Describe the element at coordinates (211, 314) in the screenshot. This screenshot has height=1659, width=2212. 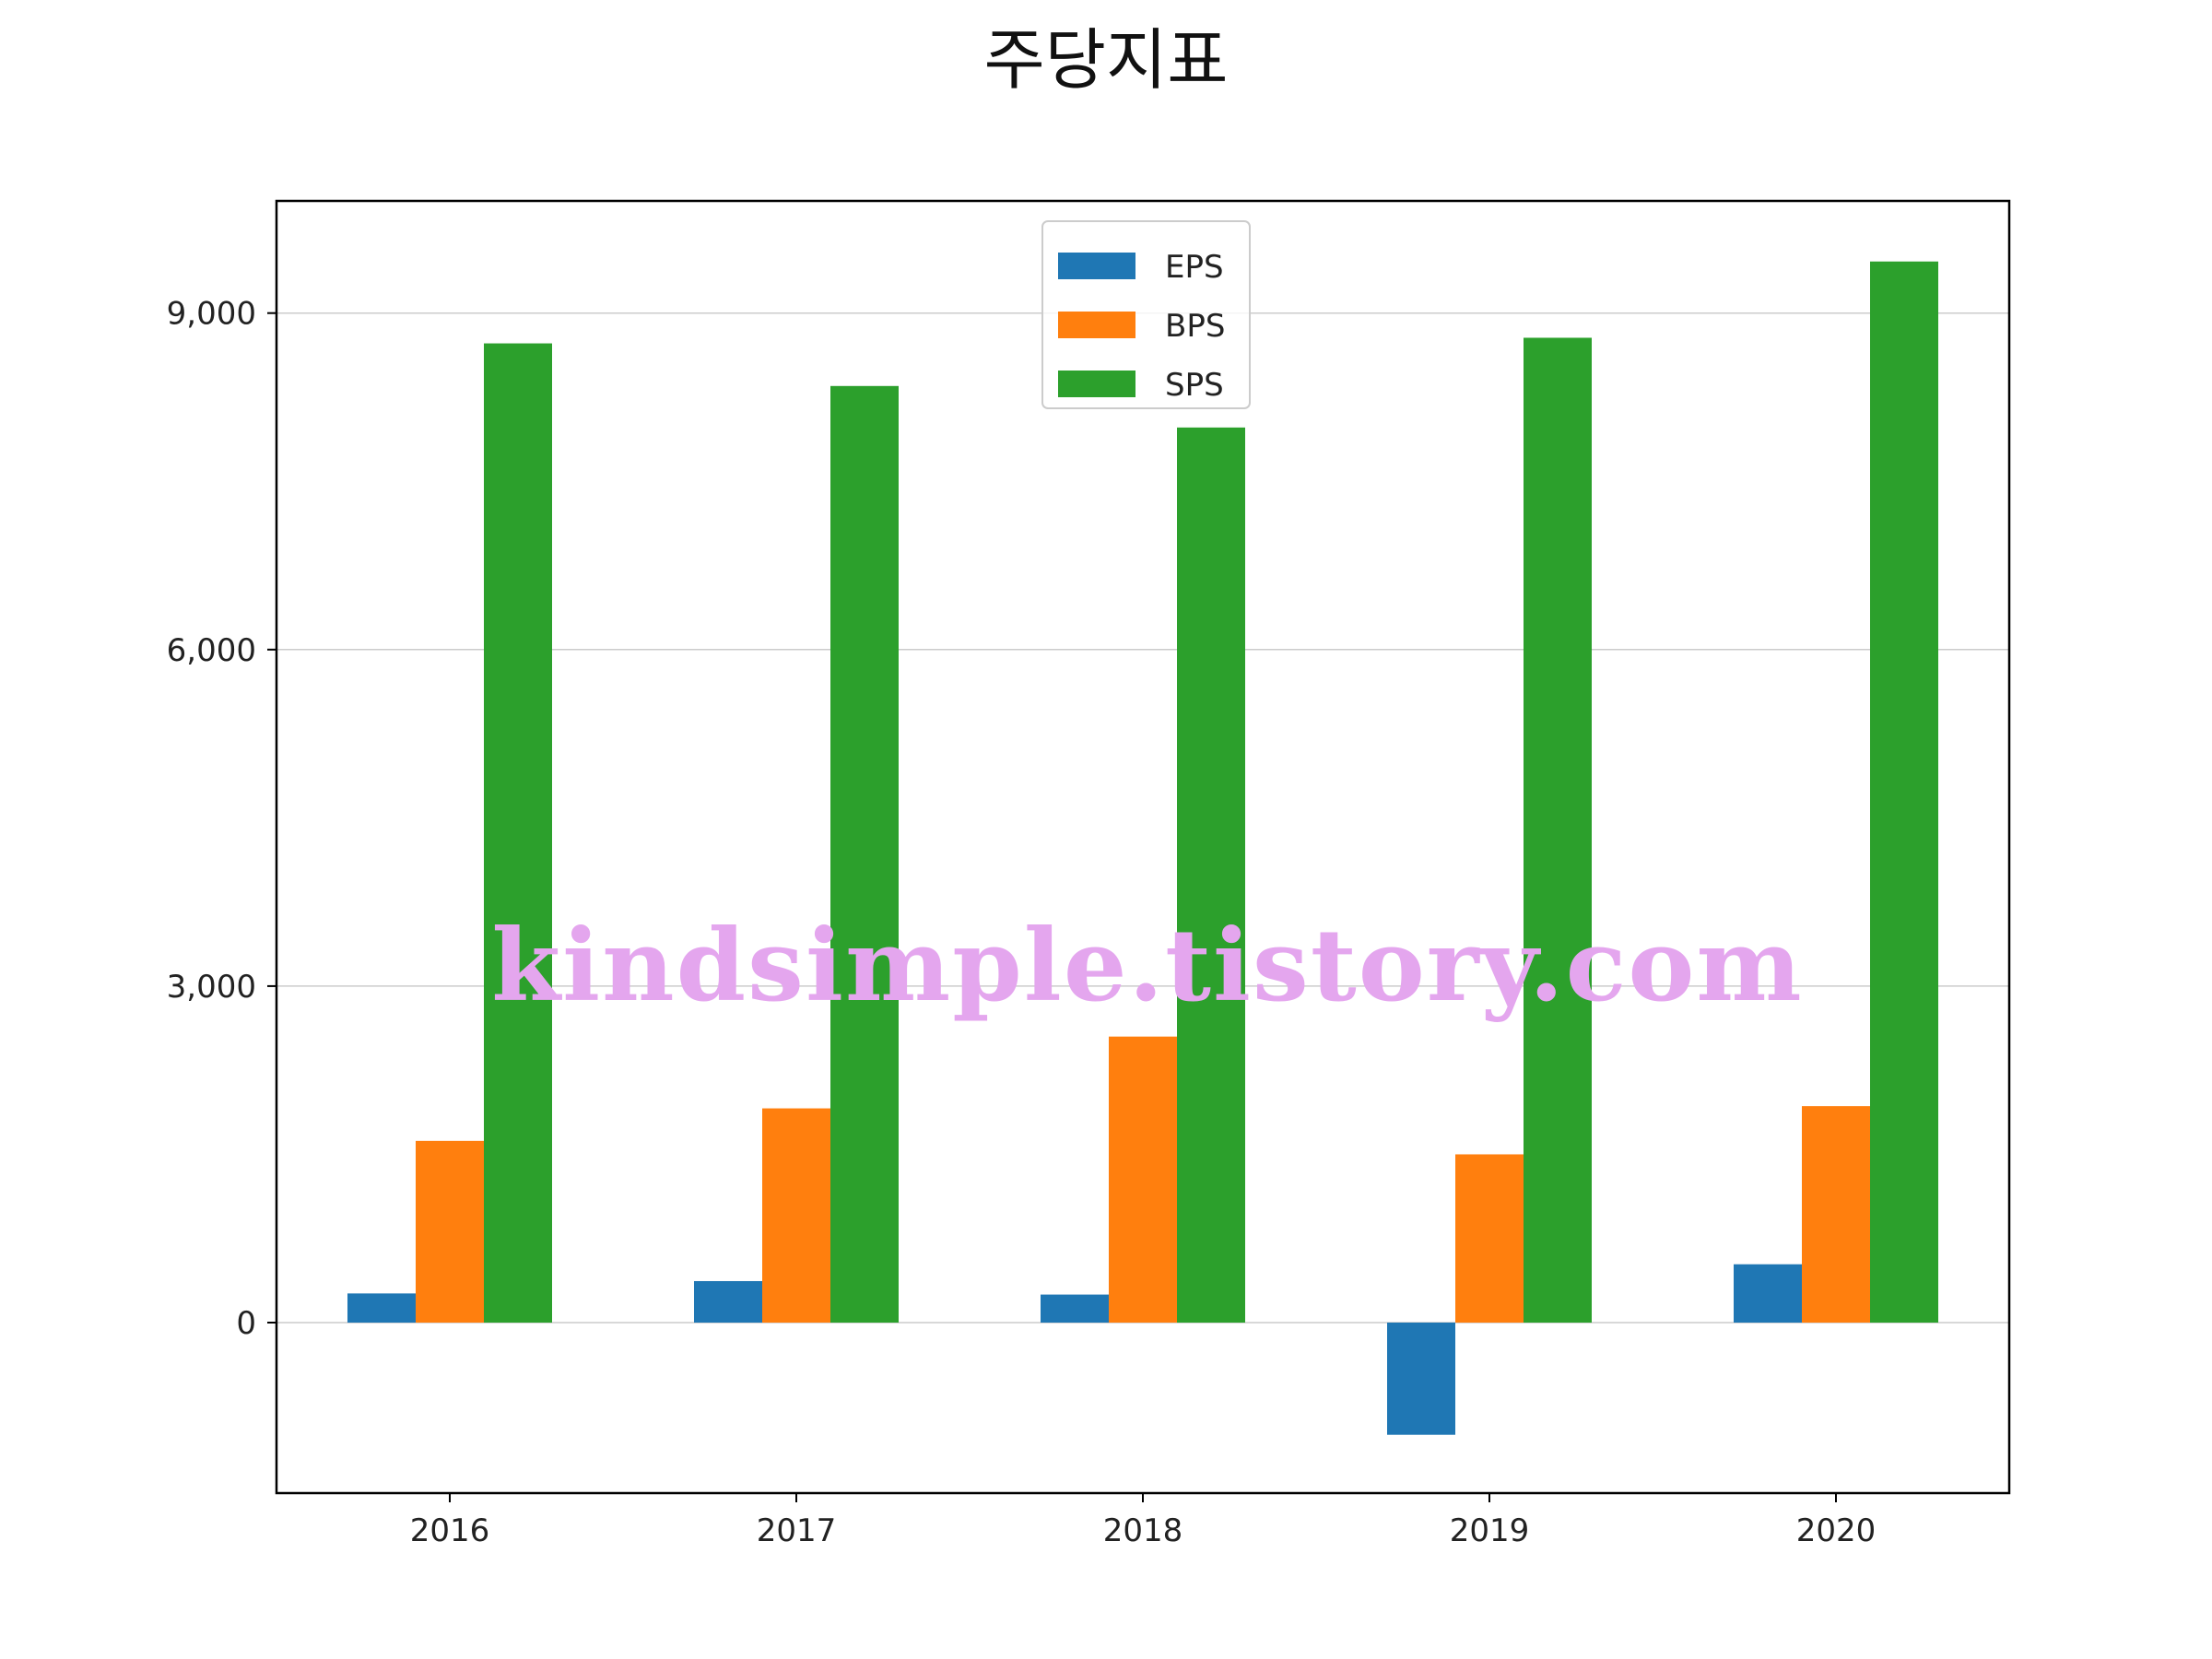
I see `y-tick-label: 9,000` at that location.